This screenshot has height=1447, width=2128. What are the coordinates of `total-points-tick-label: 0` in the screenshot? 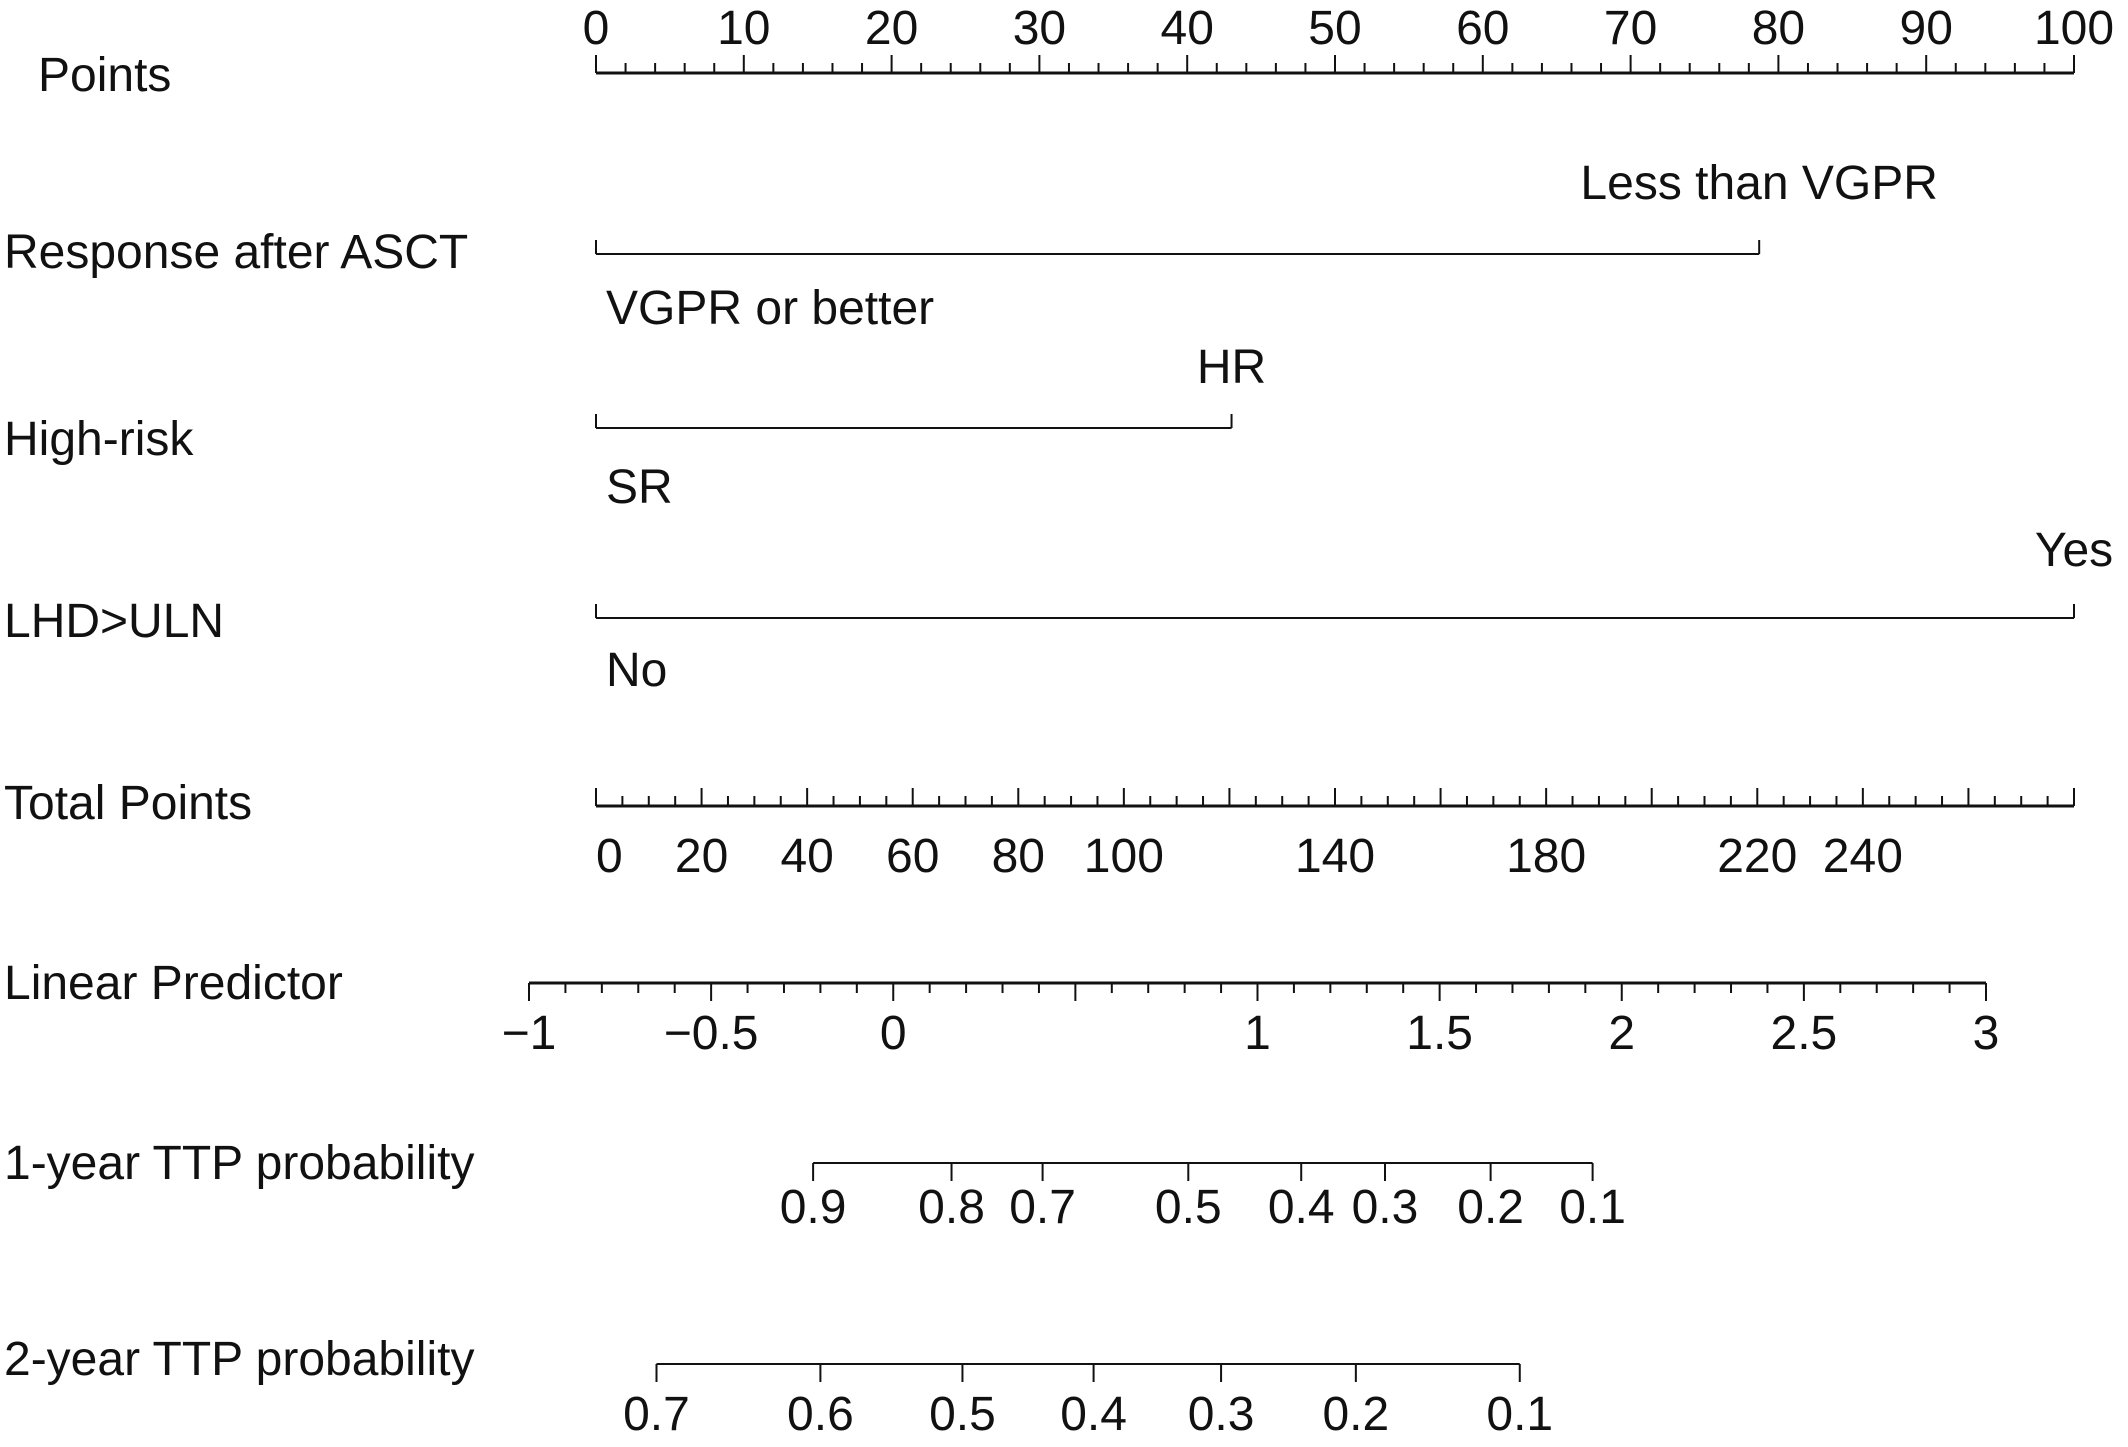 It's located at (609, 856).